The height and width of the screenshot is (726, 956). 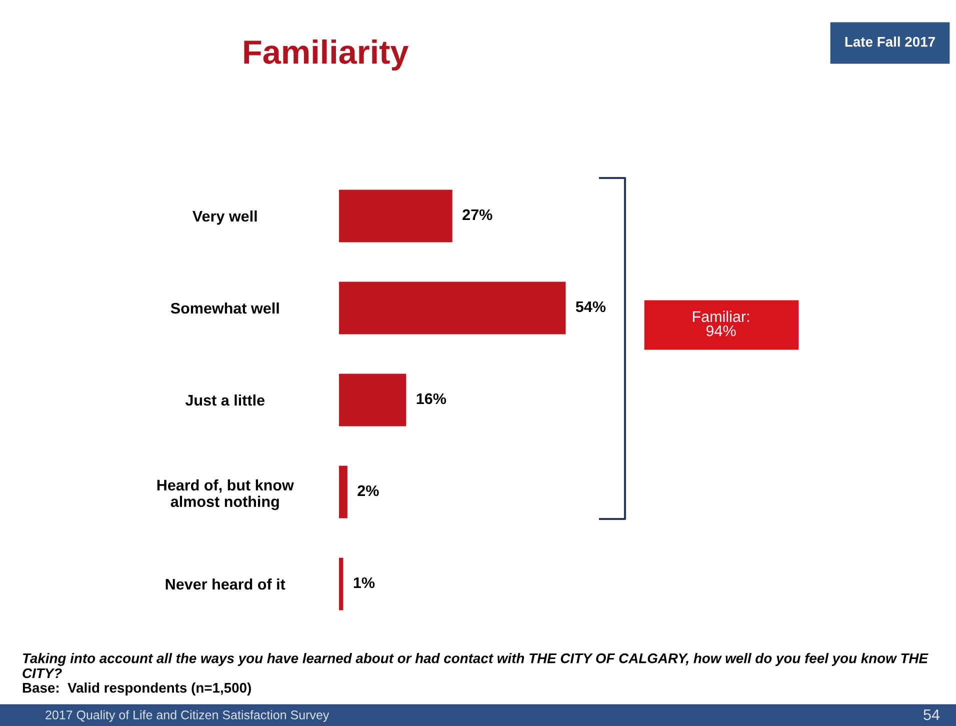 I want to click on data-label: 54%, so click(x=591, y=306).